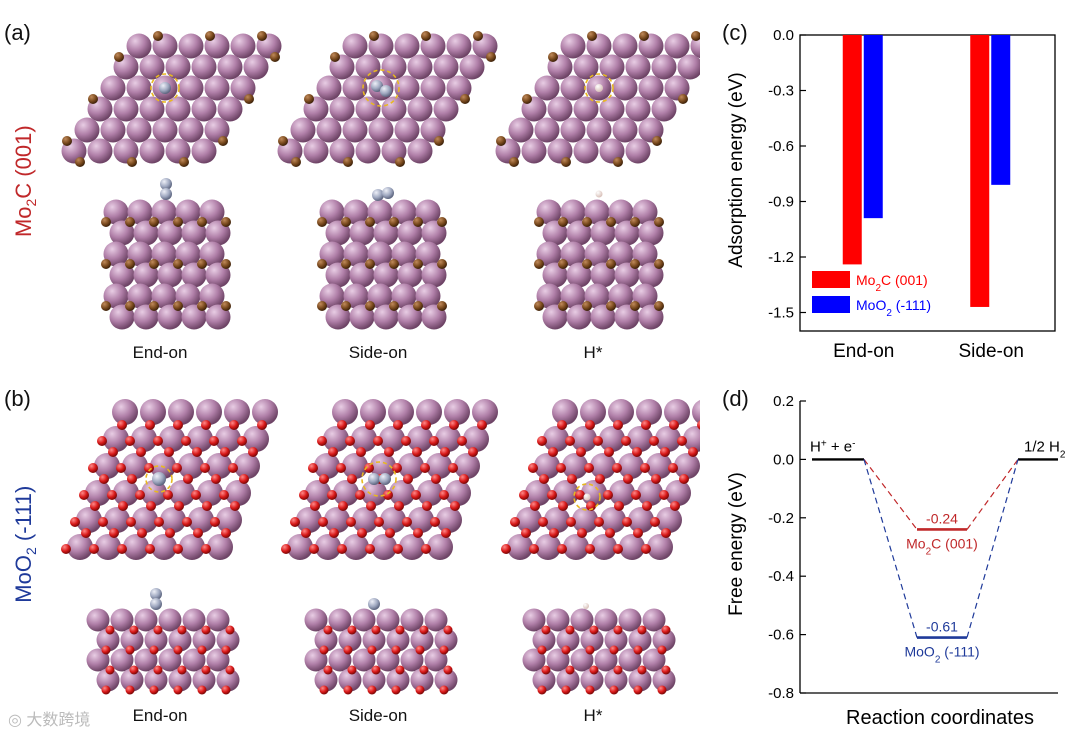 This screenshot has width=1080, height=735. What do you see at coordinates (587, 497) in the screenshot?
I see `h-atom` at bounding box center [587, 497].